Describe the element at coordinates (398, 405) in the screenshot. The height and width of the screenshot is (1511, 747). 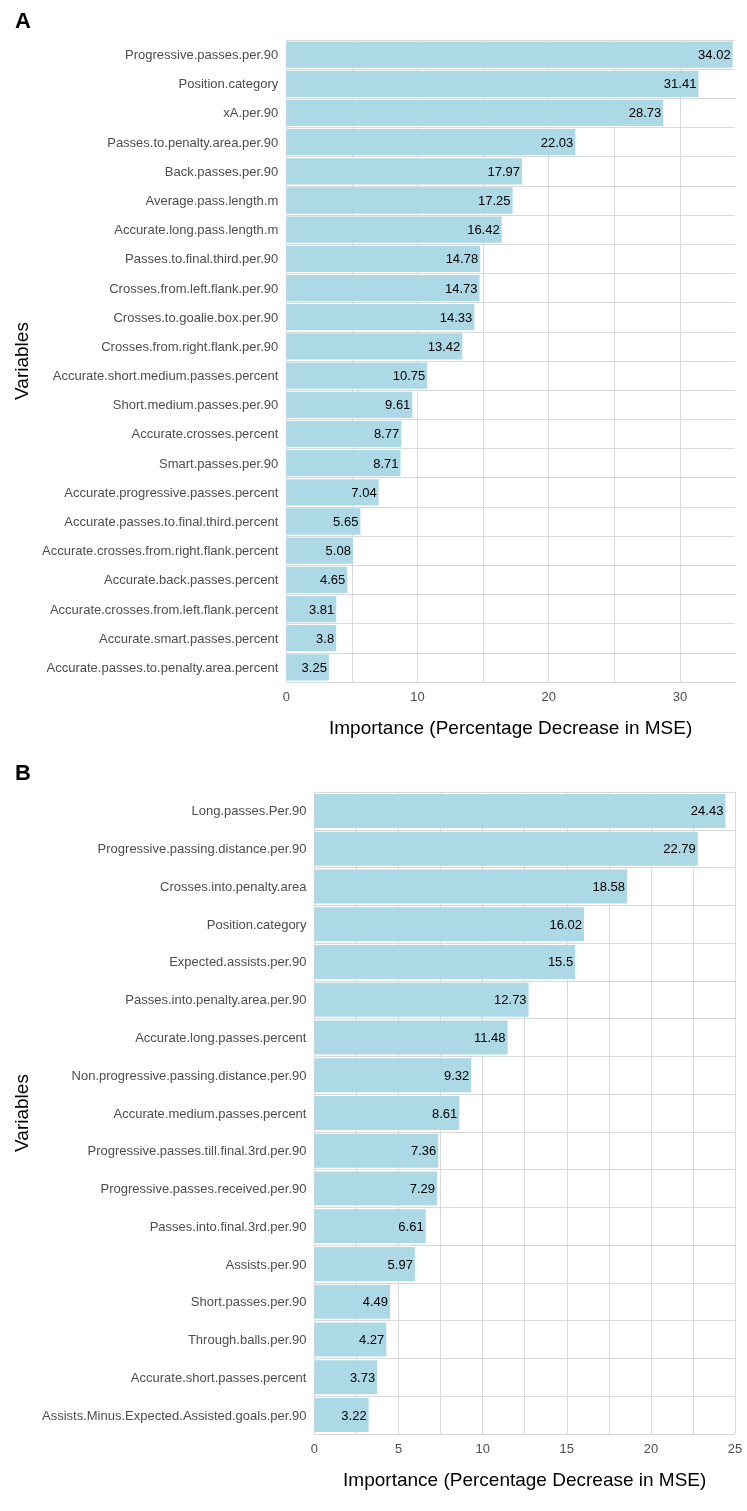
I see `data-label: 9.61` at that location.